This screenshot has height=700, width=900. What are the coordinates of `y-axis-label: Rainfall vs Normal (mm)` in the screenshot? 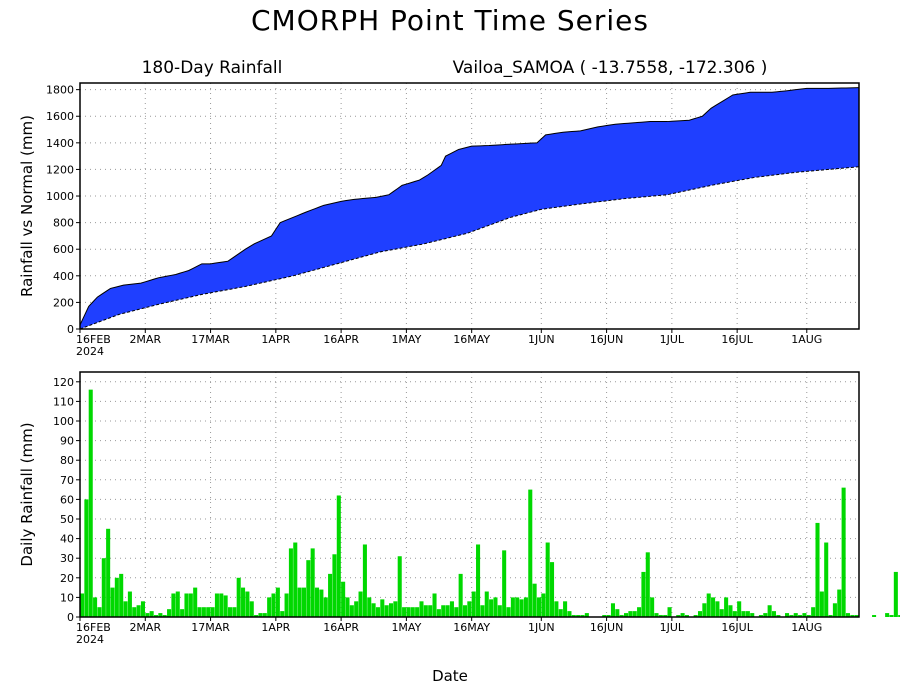 It's located at (27, 206).